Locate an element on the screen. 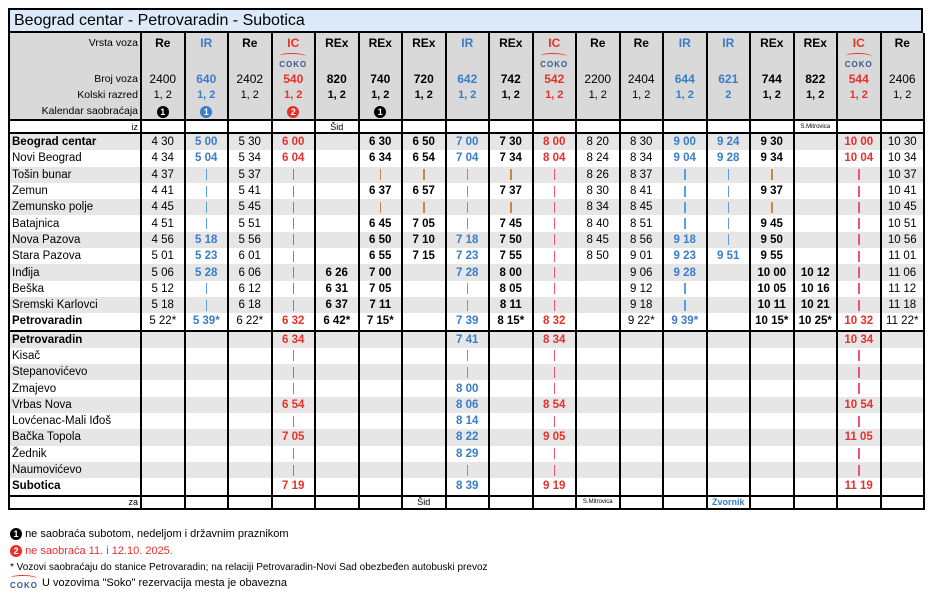 This screenshot has height=605, width=934. time-cell: 11 01 is located at coordinates (902, 256).